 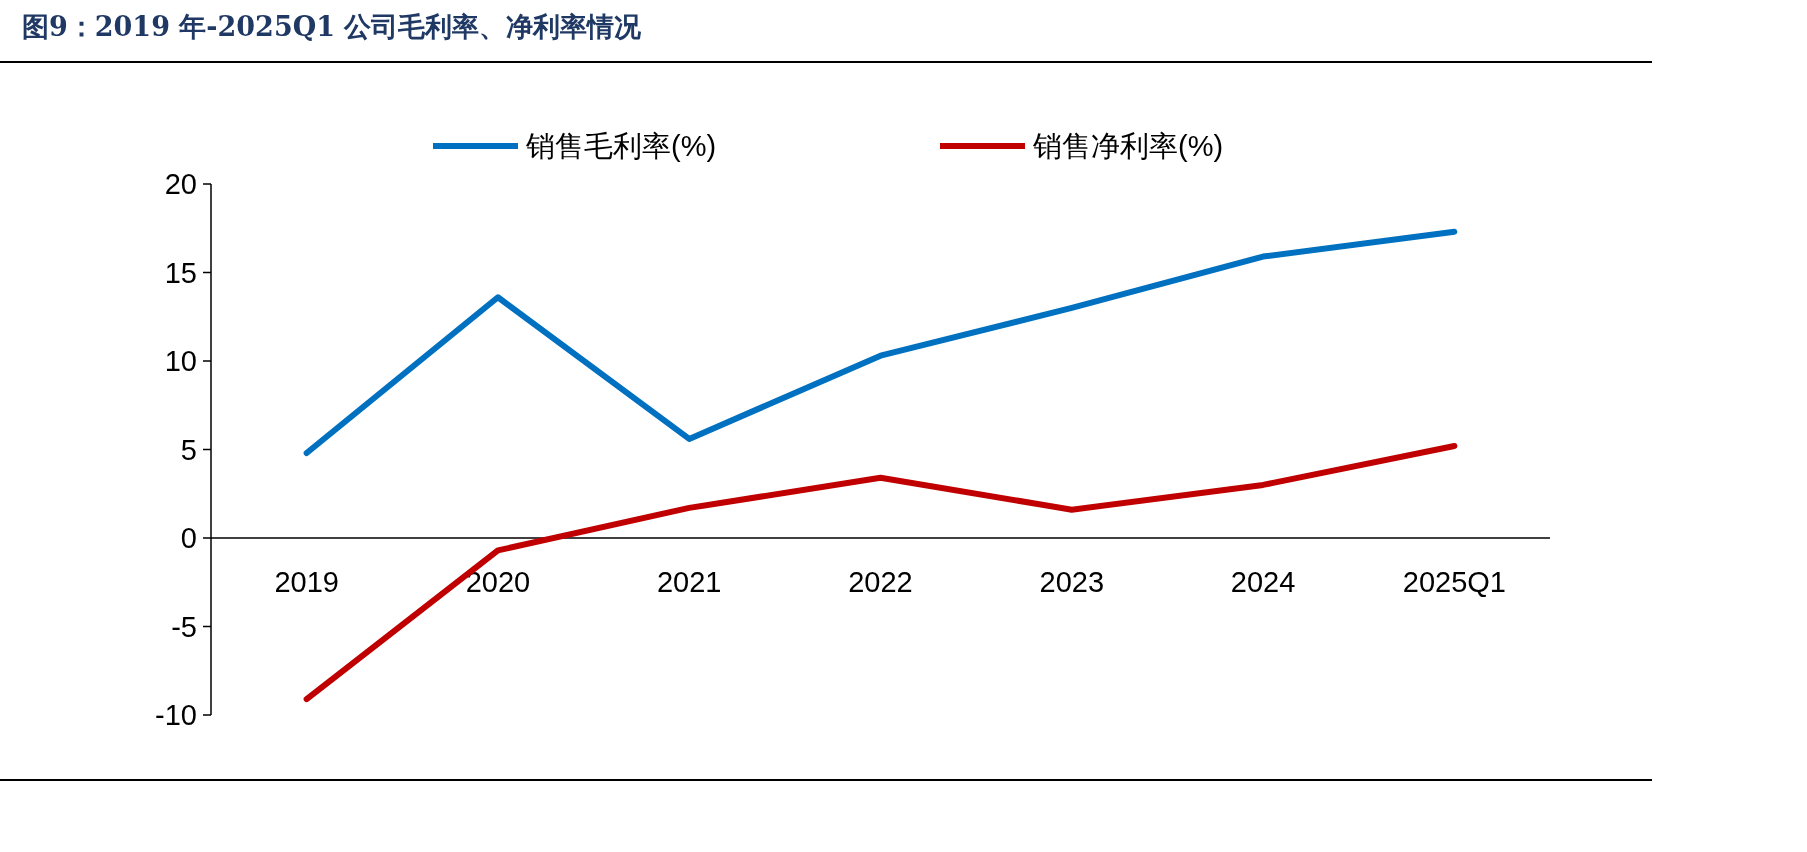 I want to click on x-tick-label: 2020, so click(x=498, y=582).